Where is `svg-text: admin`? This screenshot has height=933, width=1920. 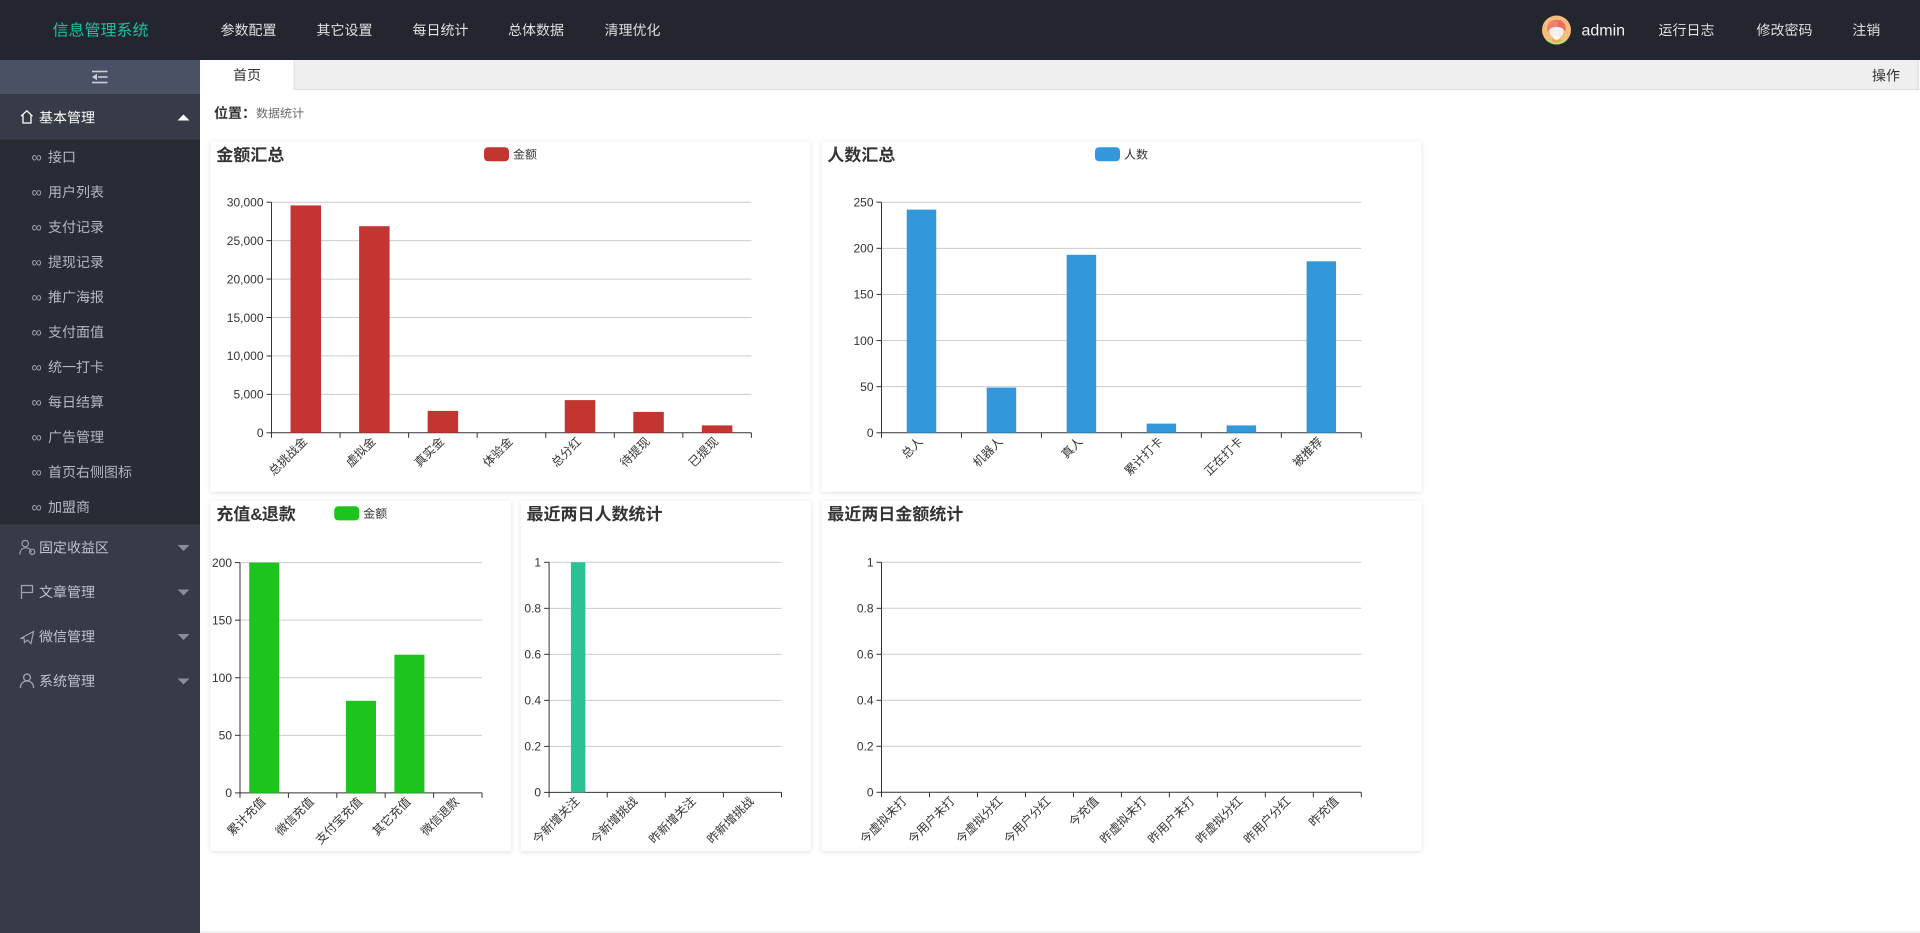 svg-text: admin is located at coordinates (1604, 31).